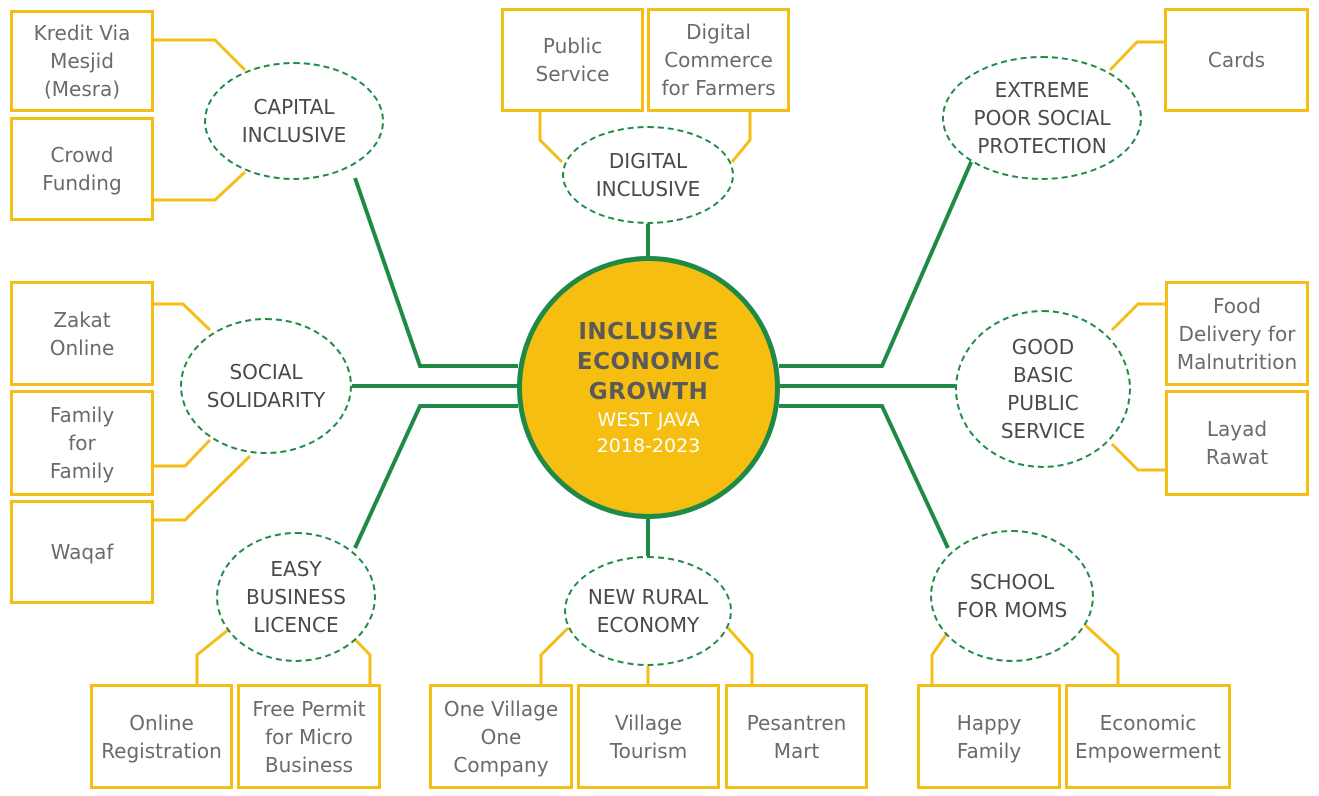 This screenshot has width=1319, height=796. I want to click on program-happy-family: Happy Family, so click(989, 736).